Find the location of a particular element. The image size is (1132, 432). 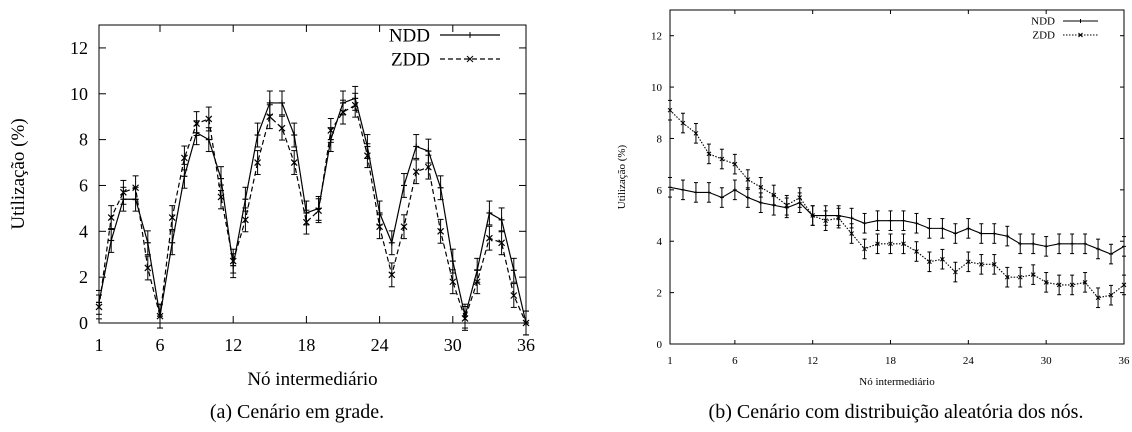

y-tick-label: 10 is located at coordinates (79, 94).